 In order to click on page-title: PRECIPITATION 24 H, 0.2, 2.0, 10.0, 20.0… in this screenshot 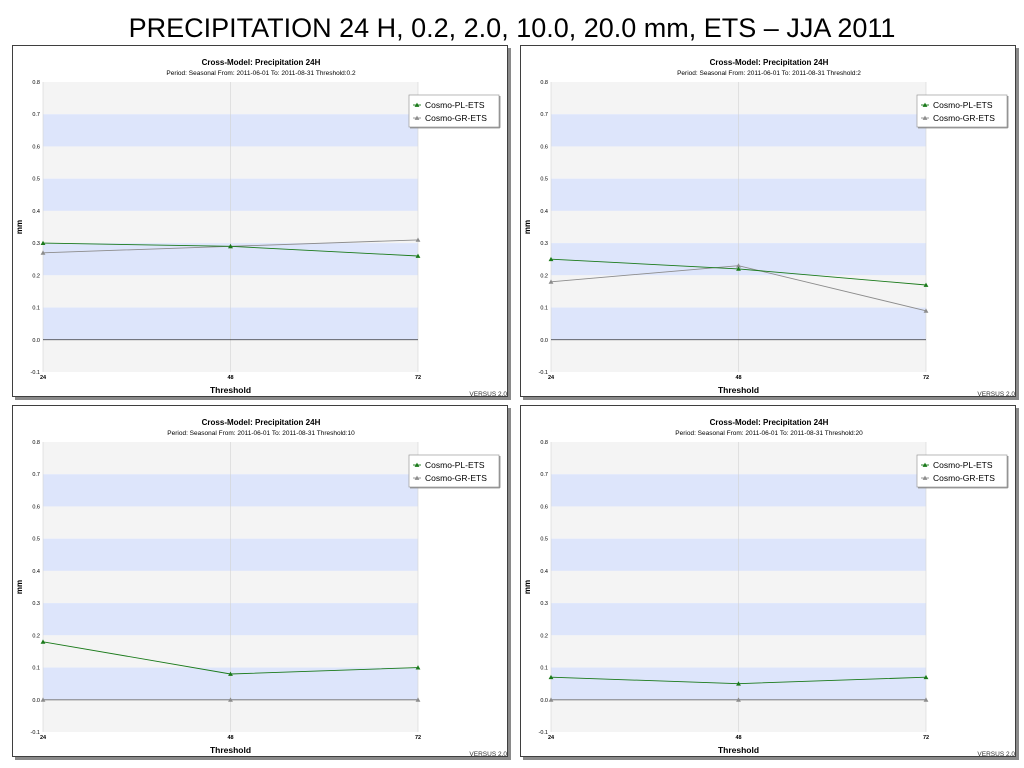, I will do `click(512, 28)`.